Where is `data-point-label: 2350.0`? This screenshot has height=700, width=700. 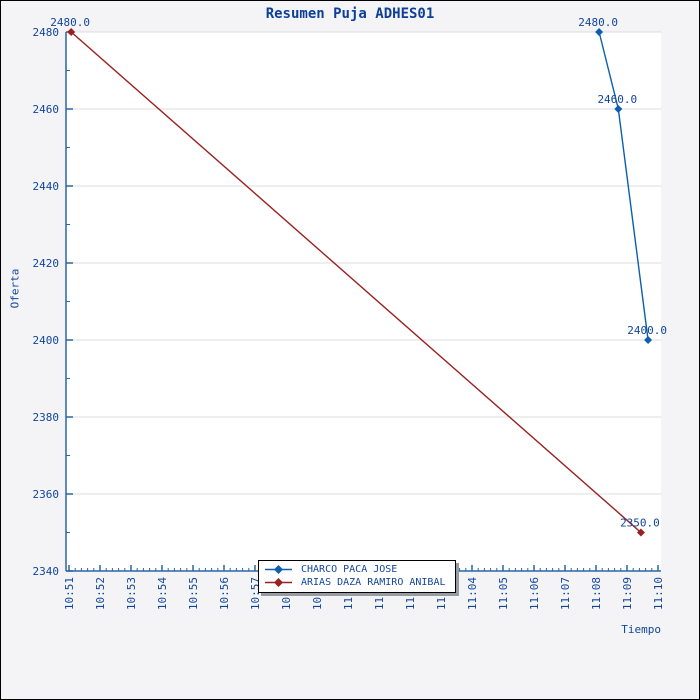
data-point-label: 2350.0 is located at coordinates (640, 523).